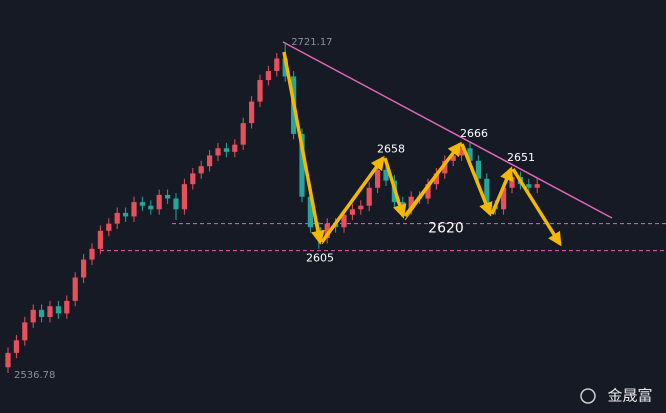 The image size is (666, 413). What do you see at coordinates (320, 258) in the screenshot?
I see `pivot-label: 2605` at bounding box center [320, 258].